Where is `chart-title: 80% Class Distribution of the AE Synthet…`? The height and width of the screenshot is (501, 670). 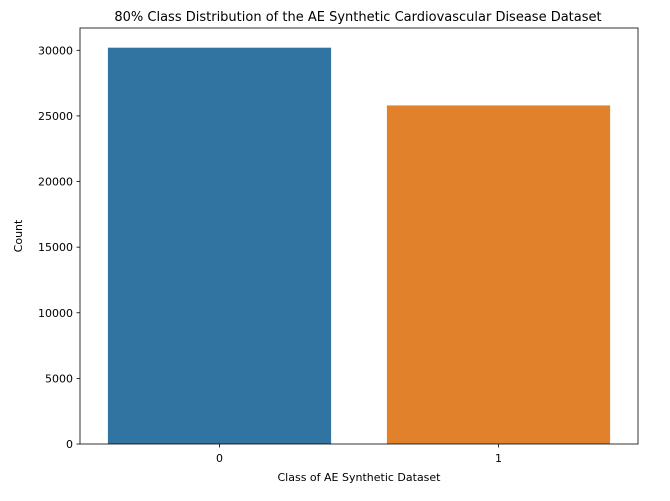
chart-title: 80% Class Distribution of the AE Synthet… is located at coordinates (357, 17).